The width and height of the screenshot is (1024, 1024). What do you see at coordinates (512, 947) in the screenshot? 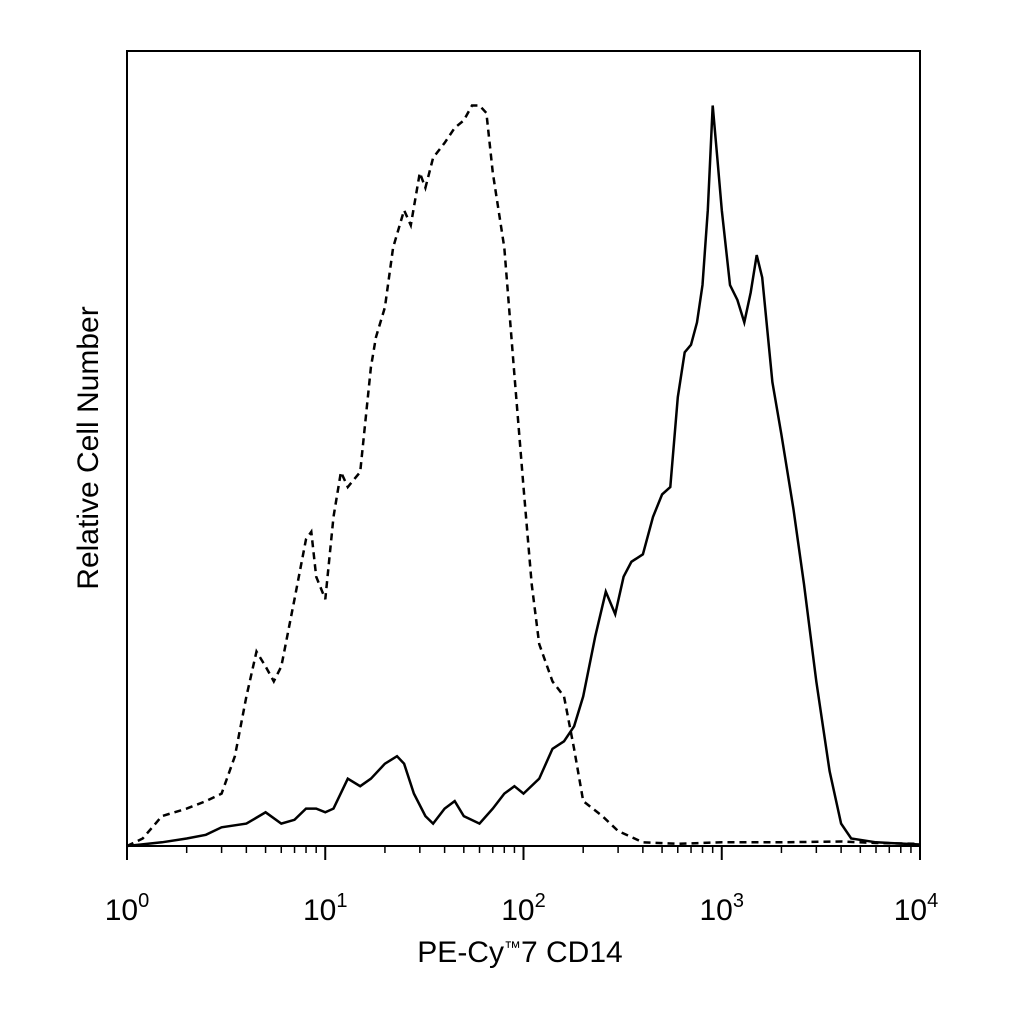
I see `x-axis-title-tm: ™` at bounding box center [512, 947].